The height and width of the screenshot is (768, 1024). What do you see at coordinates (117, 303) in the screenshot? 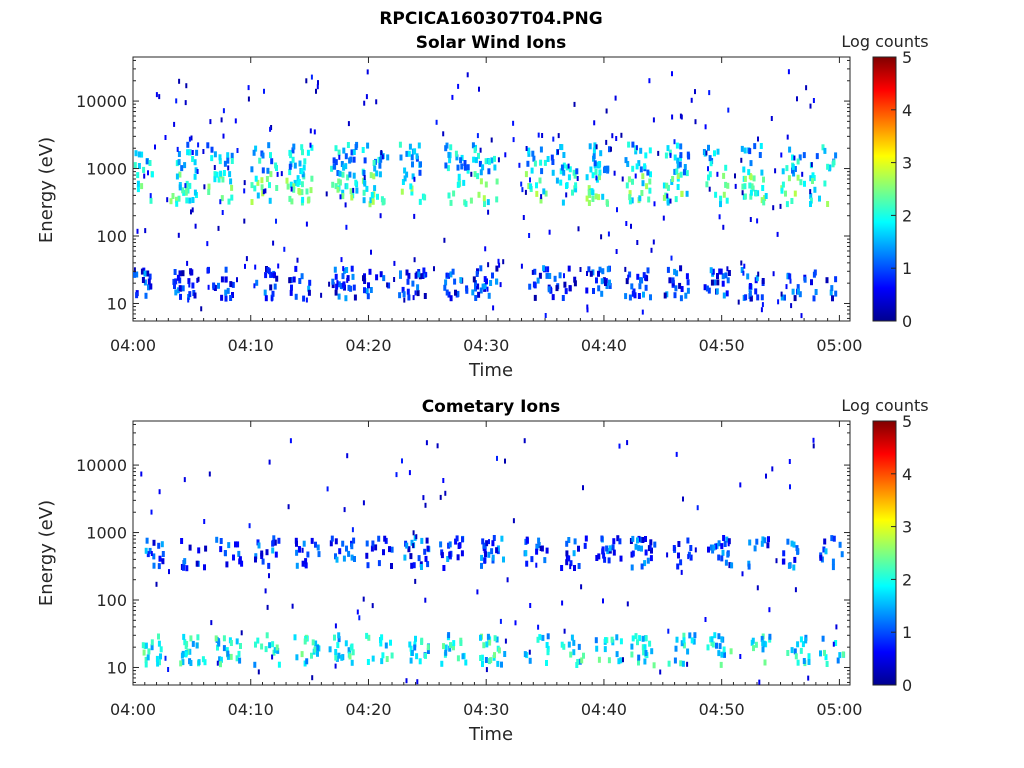
I see `y-tick-label: 10` at bounding box center [117, 303].